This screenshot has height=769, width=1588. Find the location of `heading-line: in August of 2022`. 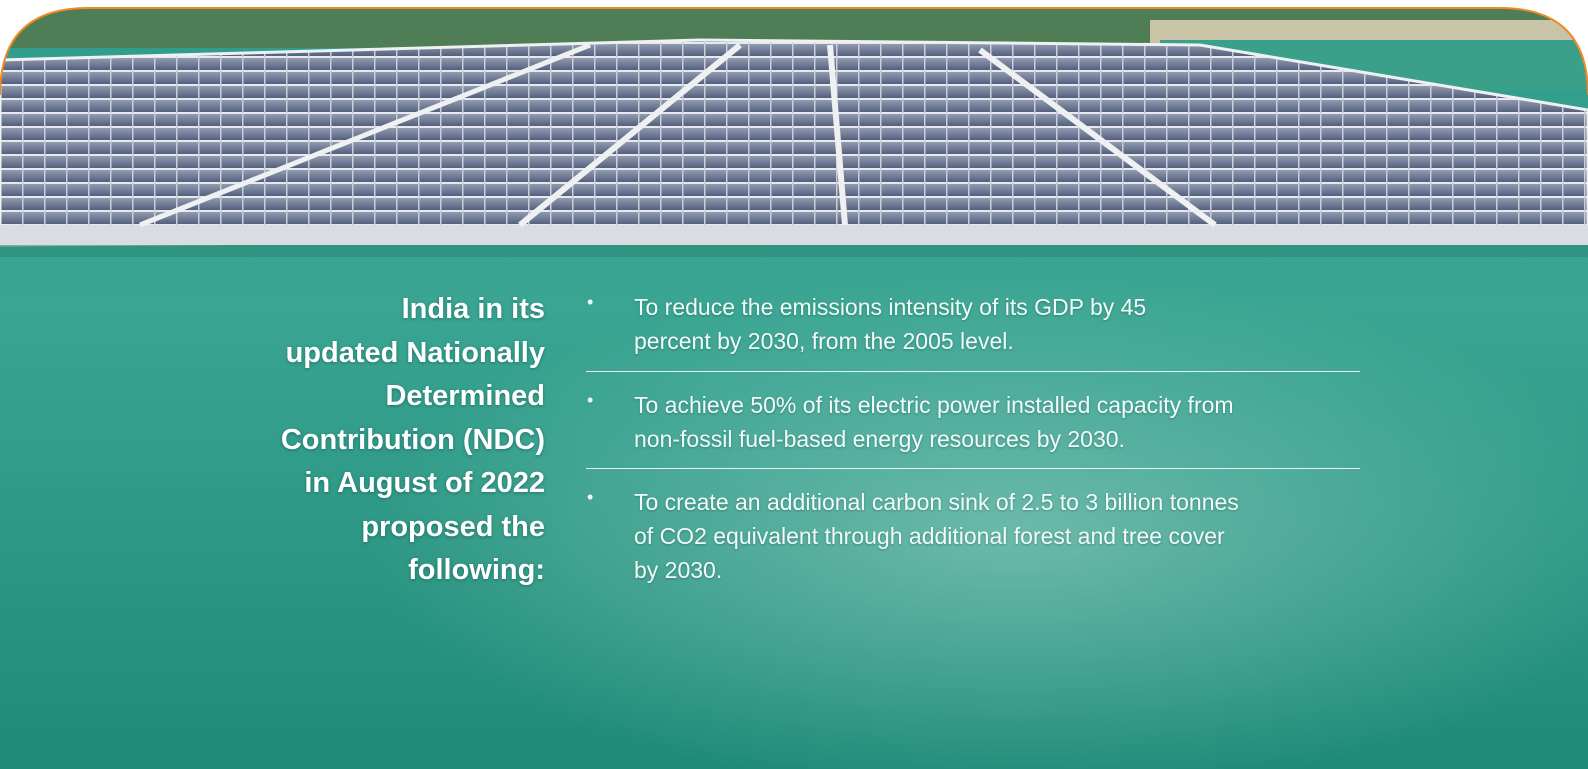

heading-line: in August of 2022 is located at coordinates (424, 483).